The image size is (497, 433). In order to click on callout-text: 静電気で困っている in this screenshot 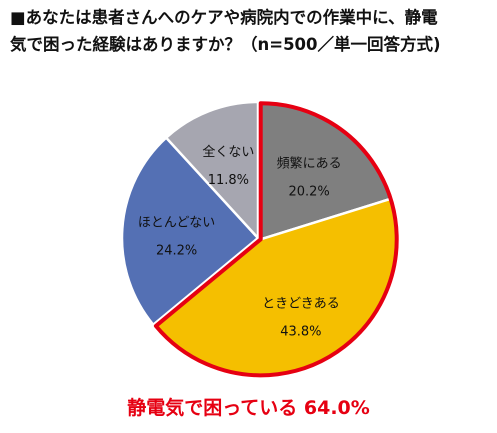, I will do `click(212, 408)`.